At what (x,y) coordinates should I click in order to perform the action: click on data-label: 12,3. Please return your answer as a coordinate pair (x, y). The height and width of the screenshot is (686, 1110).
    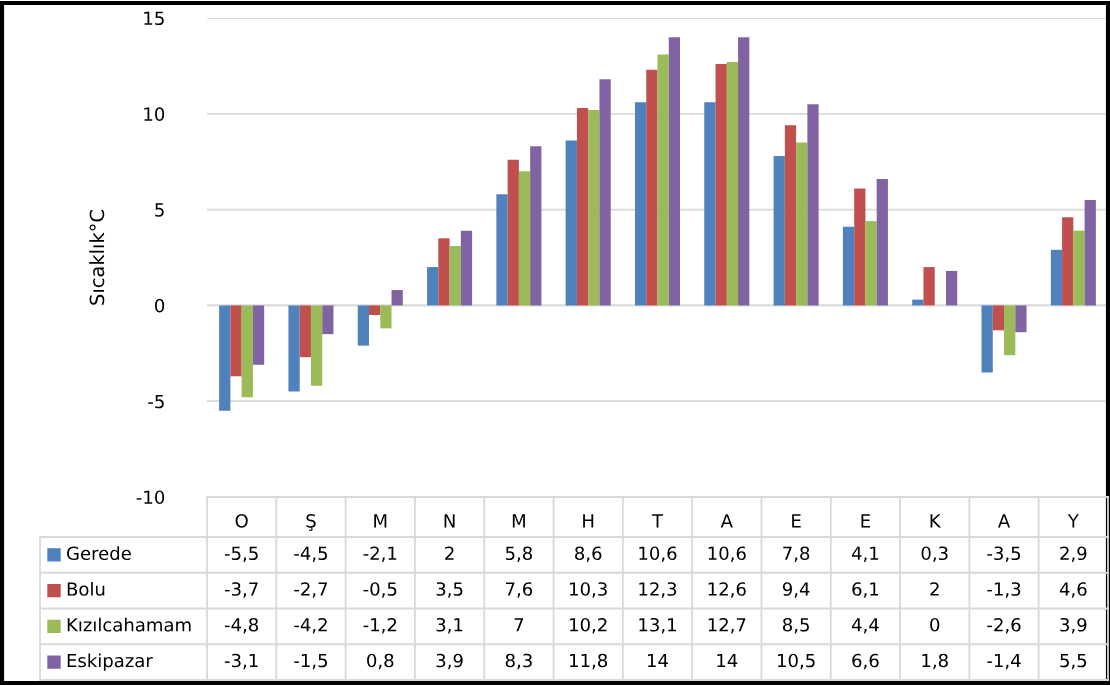
    Looking at the image, I should click on (658, 590).